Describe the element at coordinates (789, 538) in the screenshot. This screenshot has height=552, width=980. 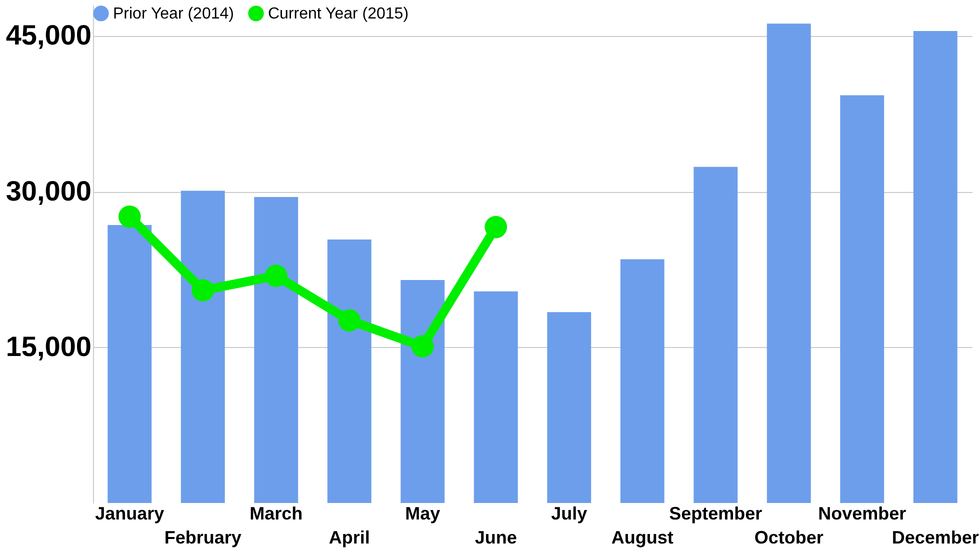
I see `x-tick-label: October` at that location.